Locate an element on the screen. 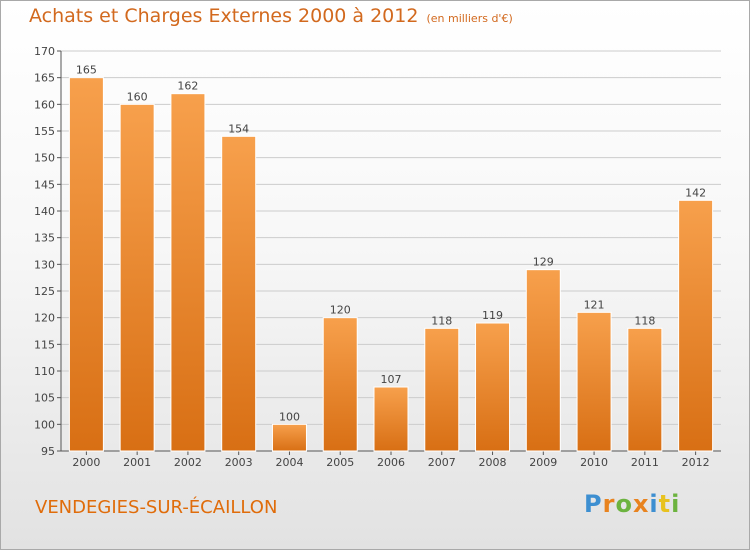 The height and width of the screenshot is (550, 750). x-tick-label: 2001 is located at coordinates (137, 462).